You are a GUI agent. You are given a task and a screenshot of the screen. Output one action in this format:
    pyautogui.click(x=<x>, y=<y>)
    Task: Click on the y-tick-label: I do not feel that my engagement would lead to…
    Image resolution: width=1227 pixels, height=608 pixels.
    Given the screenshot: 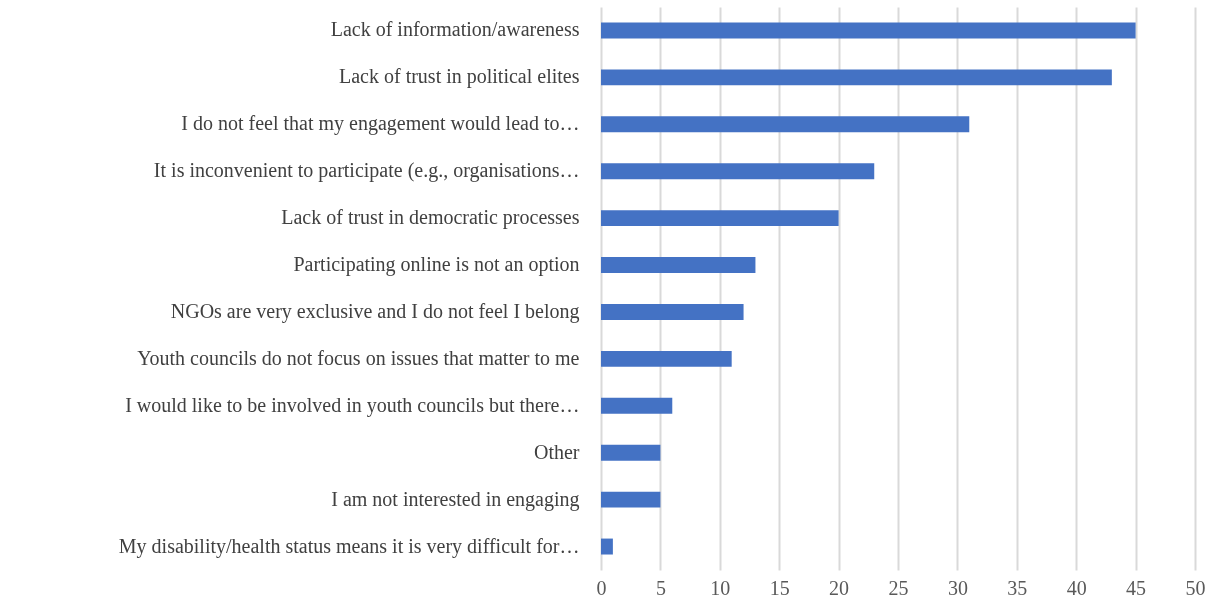 What is the action you would take?
    pyautogui.click(x=380, y=124)
    